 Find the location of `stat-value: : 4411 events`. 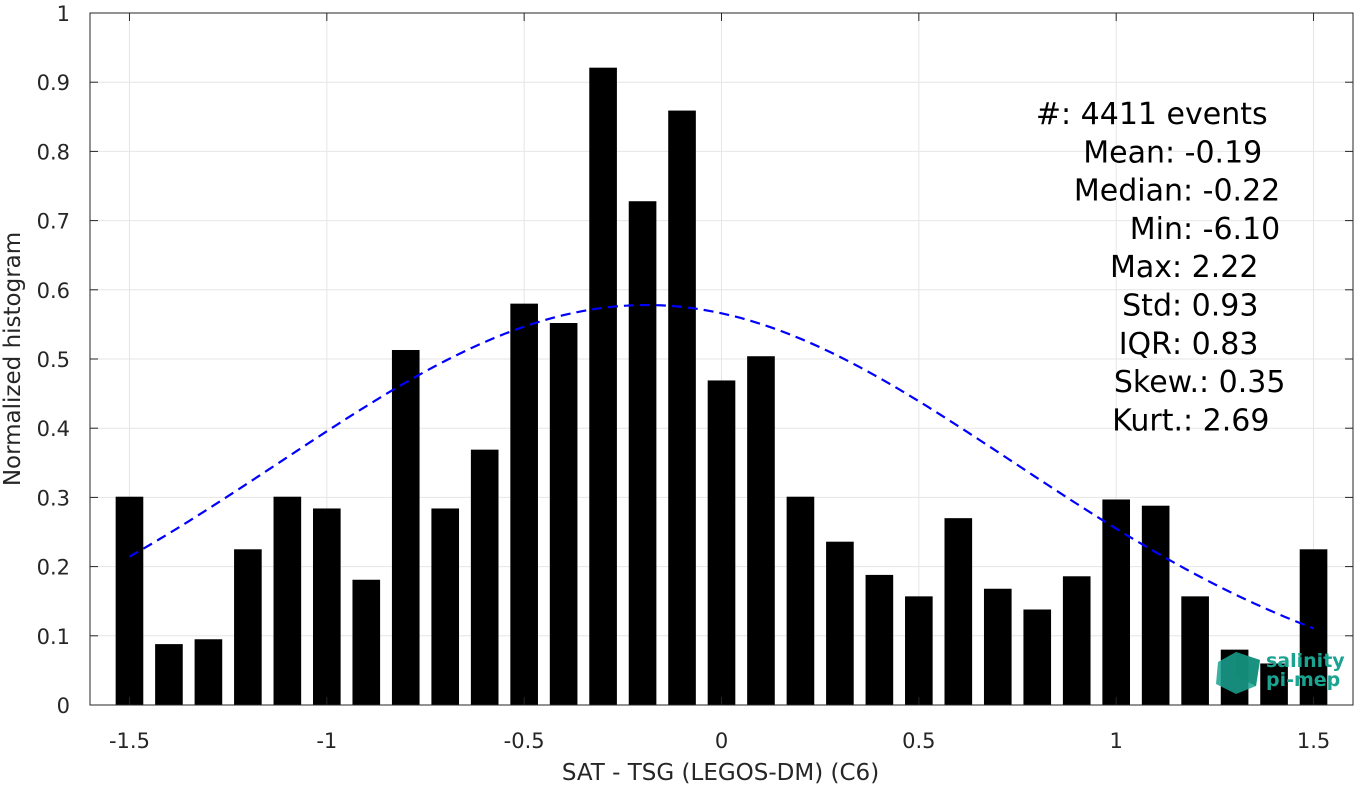

stat-value: : 4411 events is located at coordinates (1164, 114).